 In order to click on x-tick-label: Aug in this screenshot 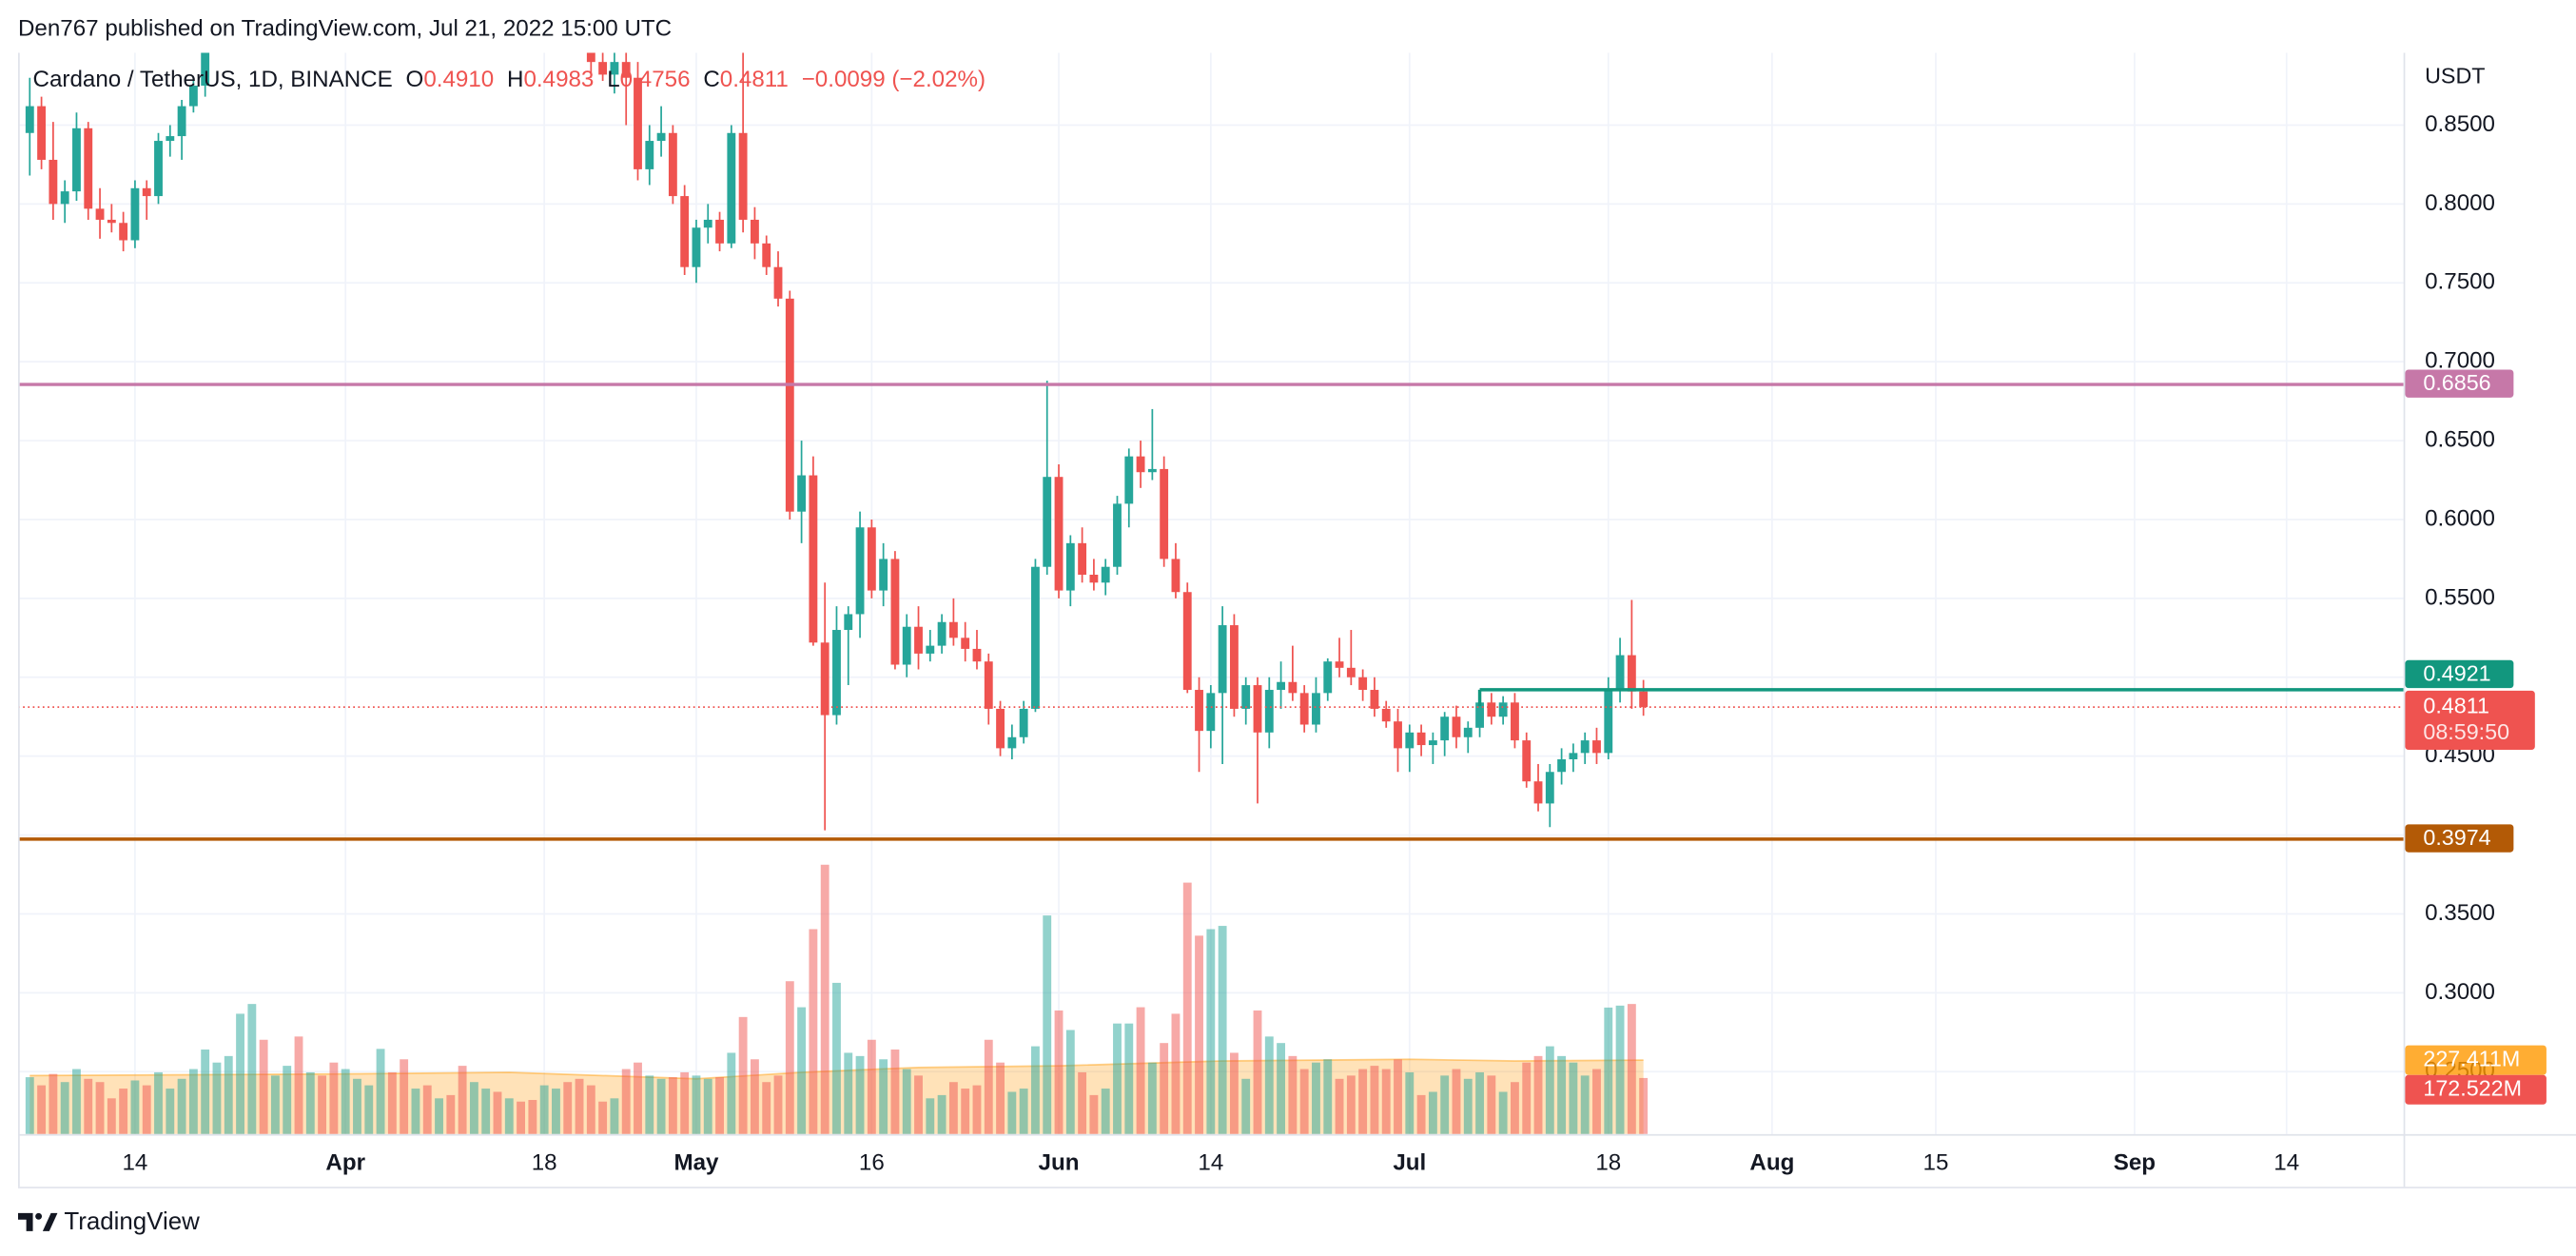, I will do `click(1772, 1162)`.